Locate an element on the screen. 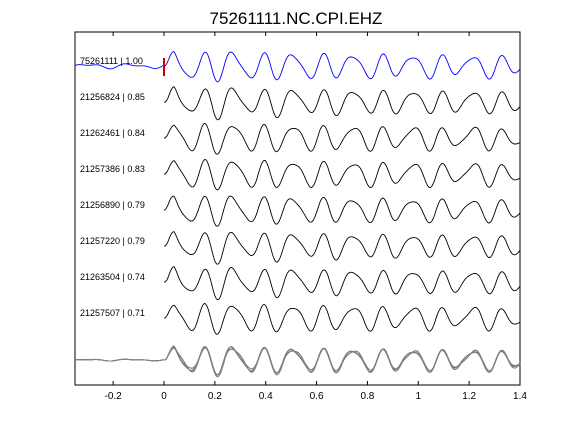 Image resolution: width=576 pixels, height=432 pixels. x-tick-label: 1 is located at coordinates (419, 396).